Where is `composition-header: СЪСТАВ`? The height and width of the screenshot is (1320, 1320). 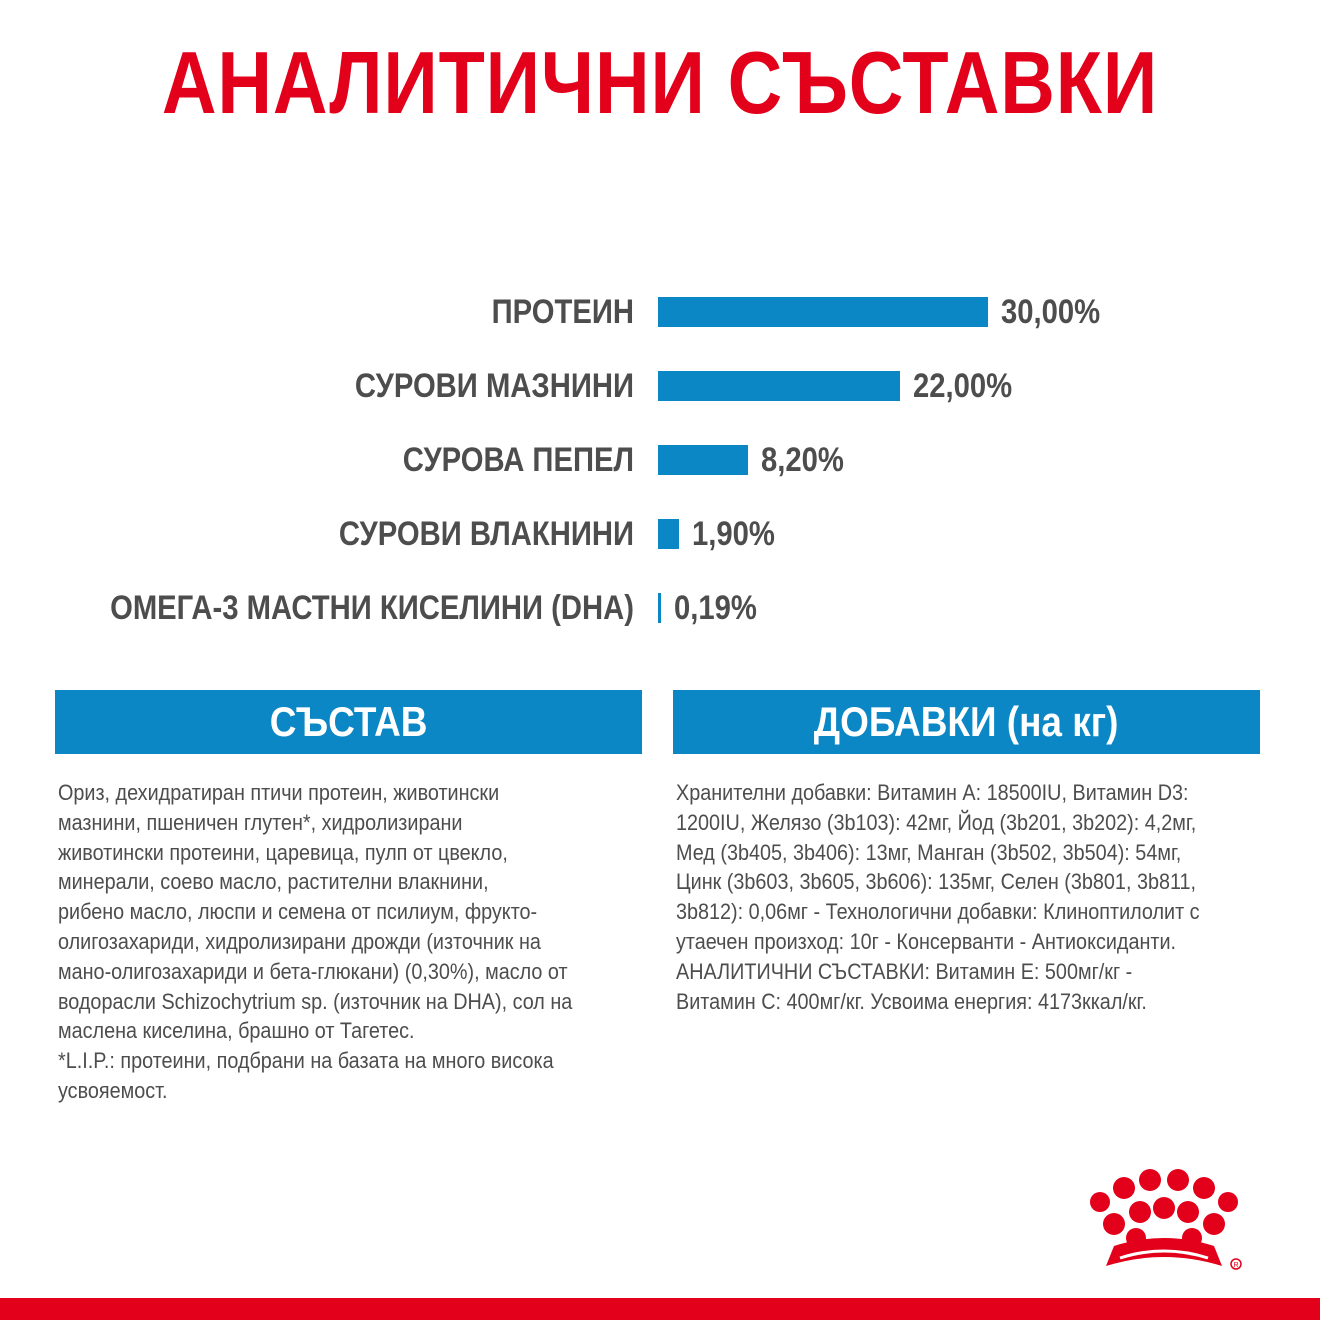
composition-header: СЪСТАВ is located at coordinates (348, 722).